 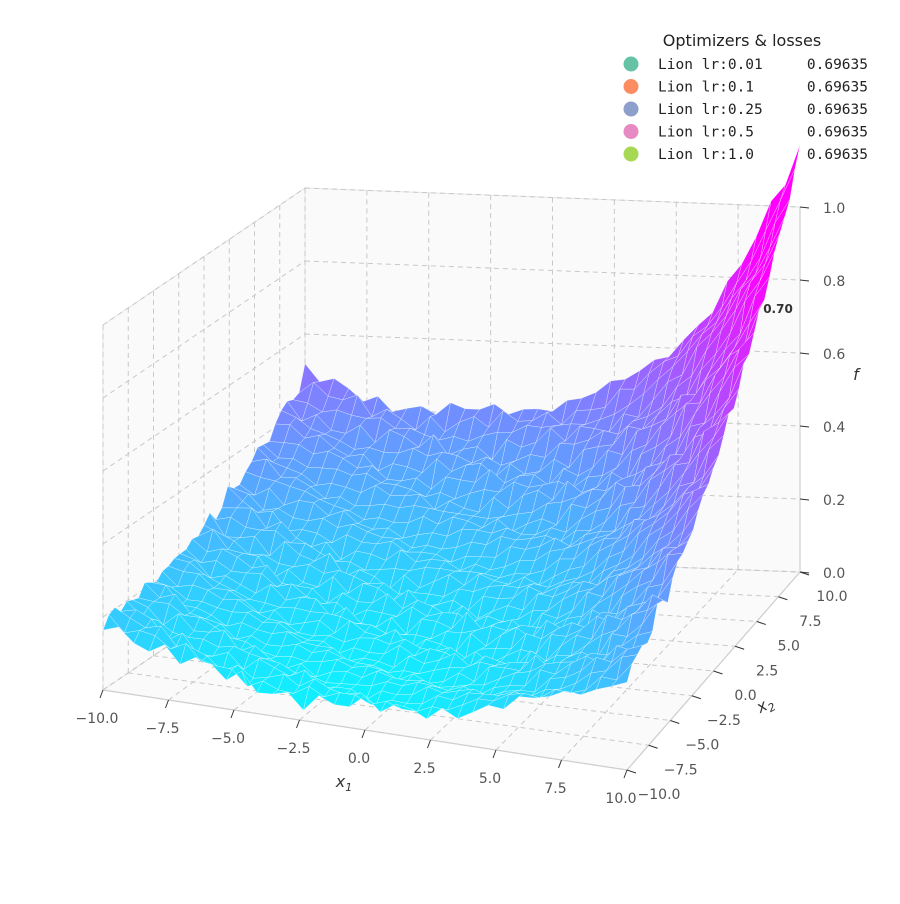 What do you see at coordinates (857, 374) in the screenshot?
I see `z-axis-label: f` at bounding box center [857, 374].